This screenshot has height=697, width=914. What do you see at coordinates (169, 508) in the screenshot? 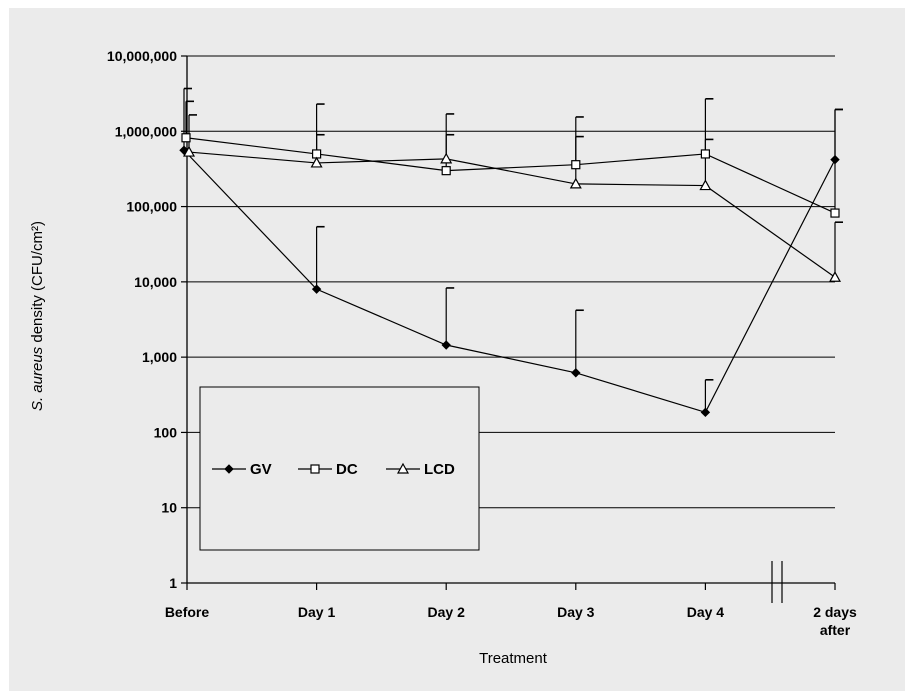
I see `y-tick-label: 10` at bounding box center [169, 508].